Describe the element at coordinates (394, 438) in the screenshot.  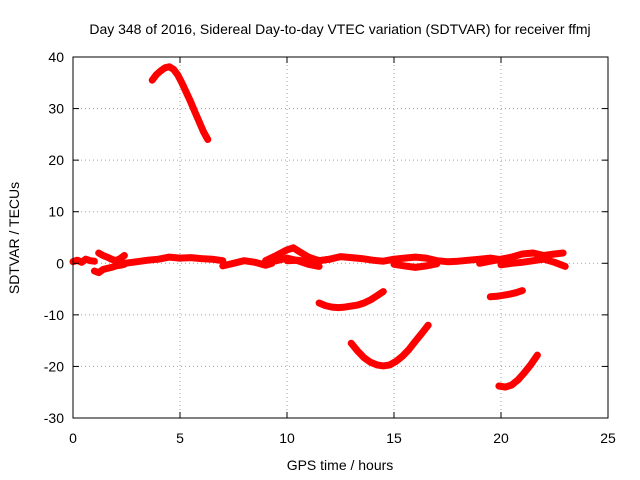
I see `x-tick-label: 15` at that location.